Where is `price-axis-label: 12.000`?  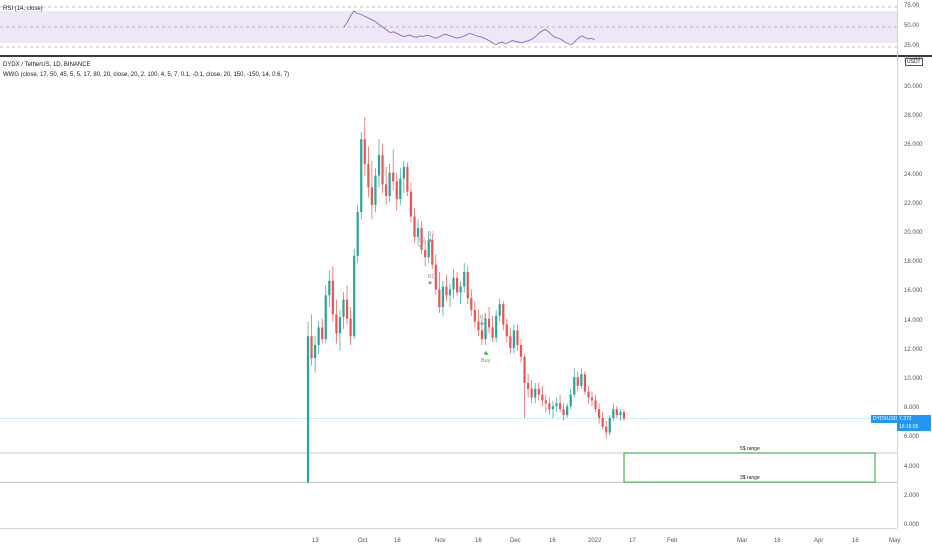
price-axis-label: 12.000 is located at coordinates (913, 349).